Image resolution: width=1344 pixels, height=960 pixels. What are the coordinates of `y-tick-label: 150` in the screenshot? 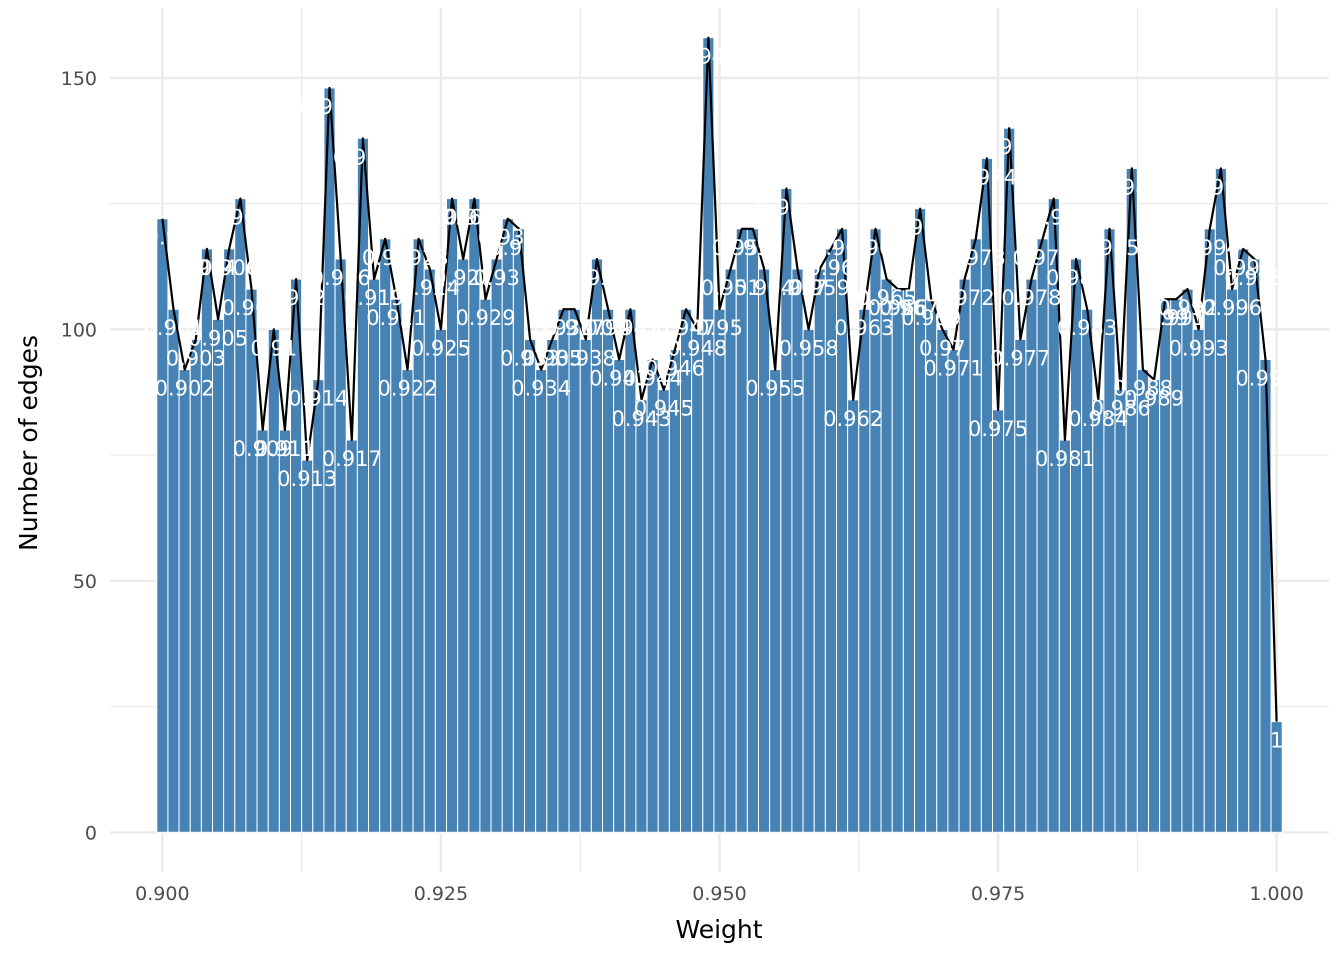 It's located at (79, 79).